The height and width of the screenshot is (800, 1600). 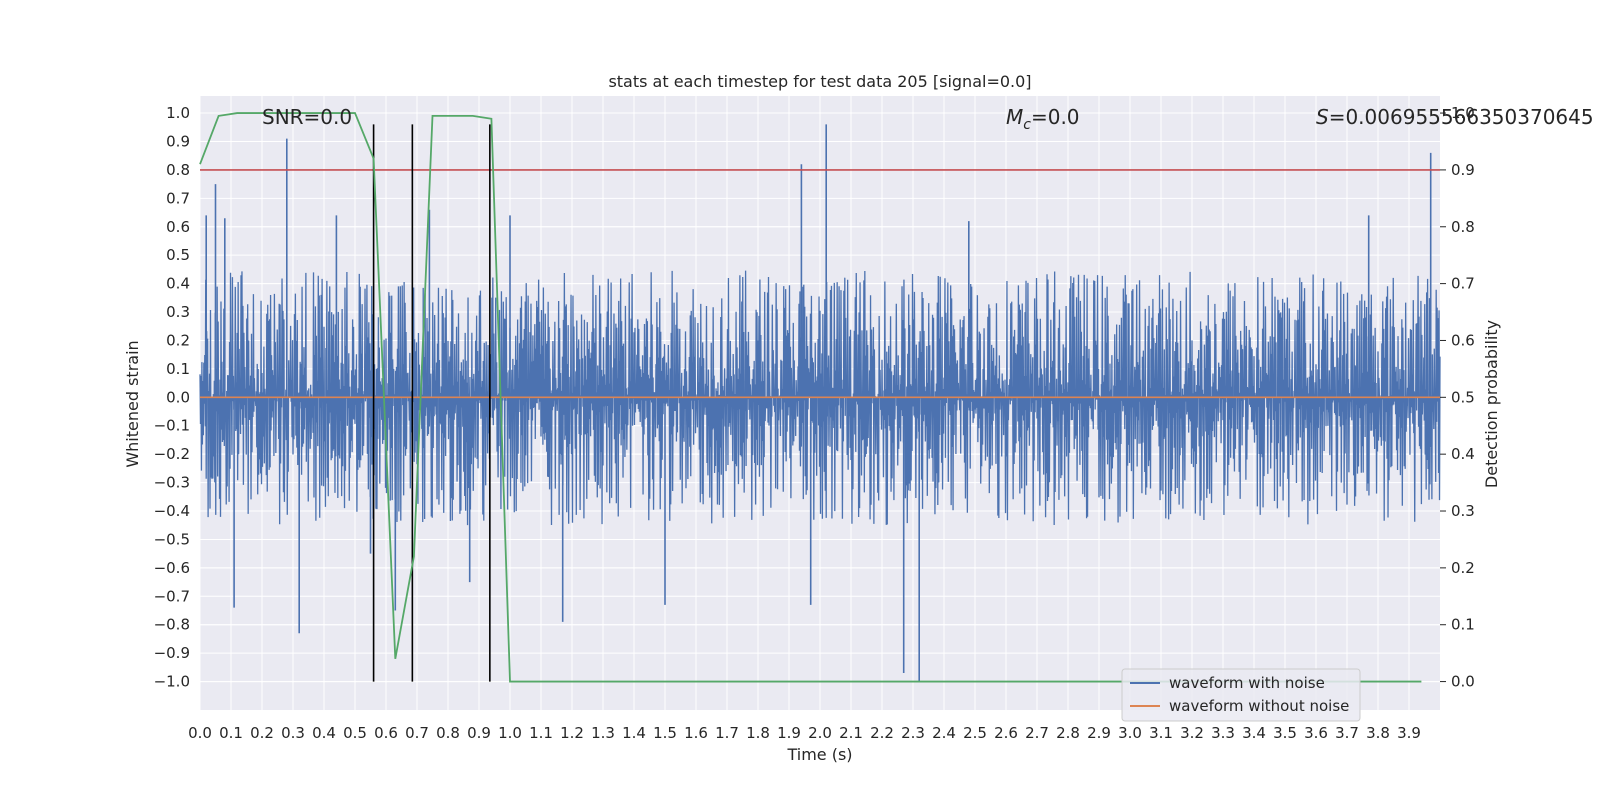 What do you see at coordinates (178, 227) in the screenshot?
I see `y-left-tick-label: 0.6` at bounding box center [178, 227].